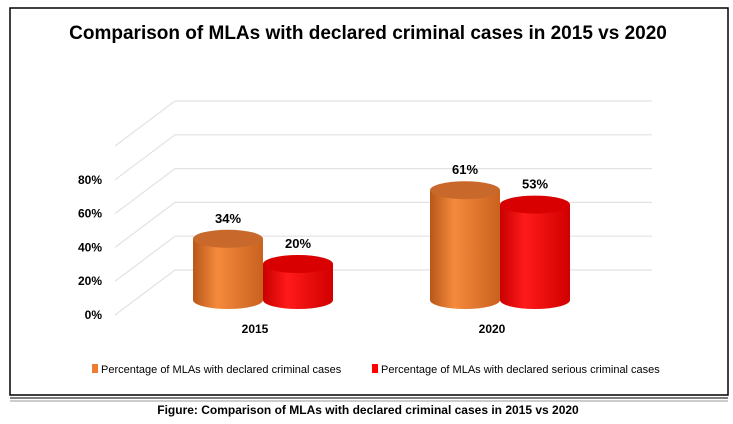  Describe the element at coordinates (90, 180) in the screenshot. I see `y-tick-label: 80%` at that location.